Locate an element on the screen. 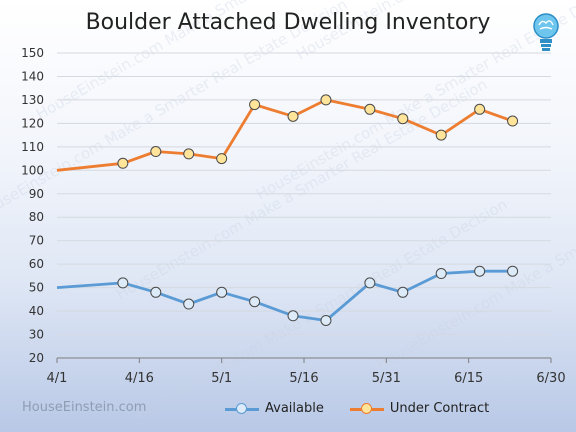  y-tick-label: 150 is located at coordinates (32, 53).